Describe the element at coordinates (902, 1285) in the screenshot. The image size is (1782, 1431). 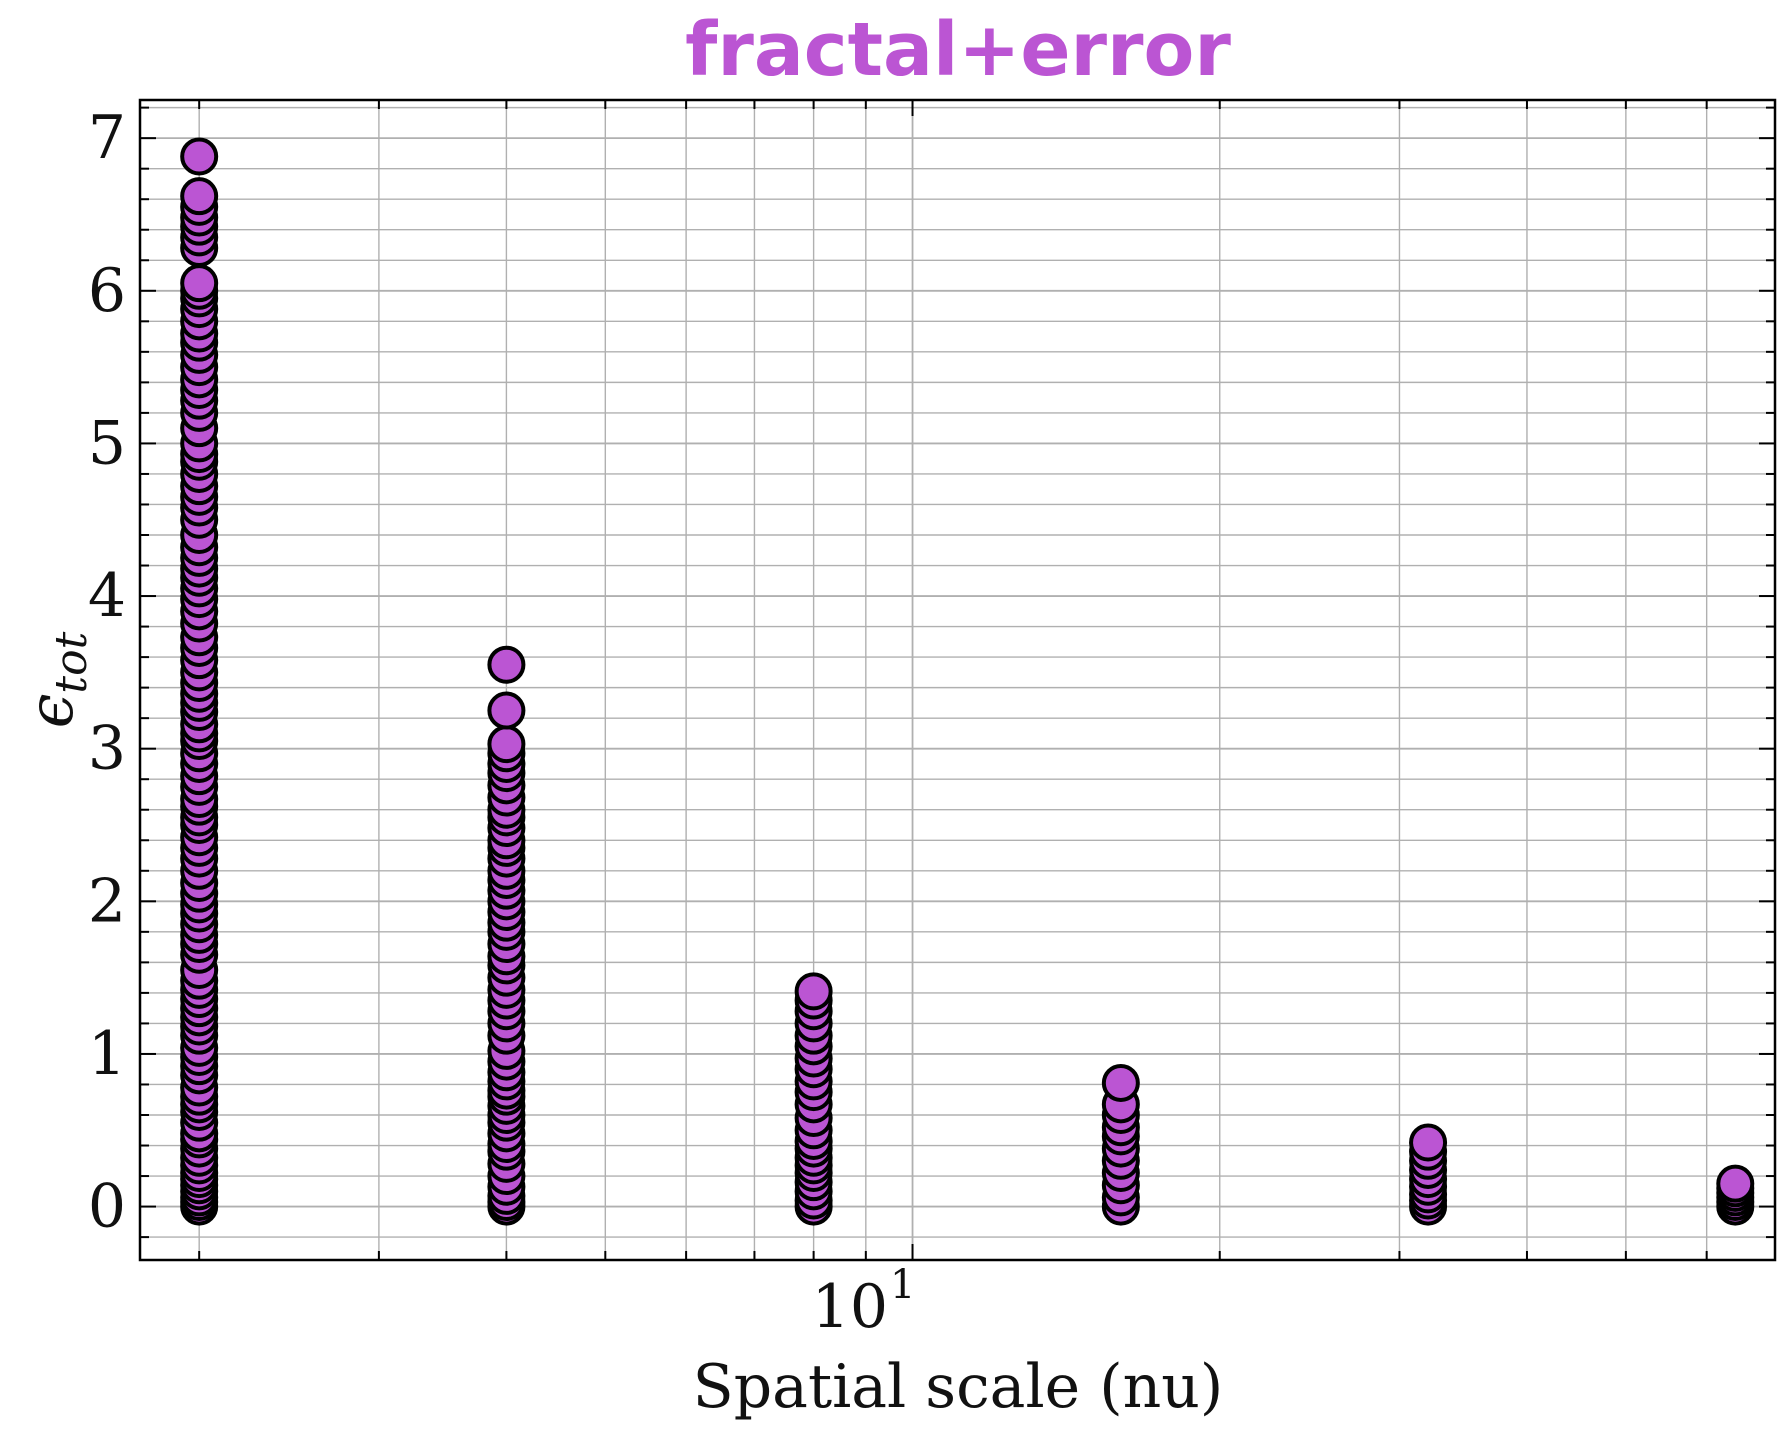
I see `x-tick-label-exponent: 1` at that location.